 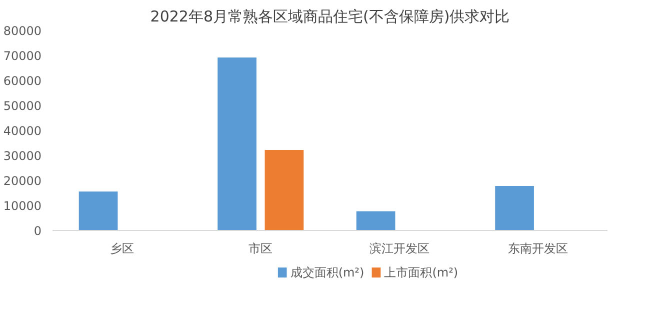 I want to click on y-tick-label: 70000, so click(x=22, y=56).